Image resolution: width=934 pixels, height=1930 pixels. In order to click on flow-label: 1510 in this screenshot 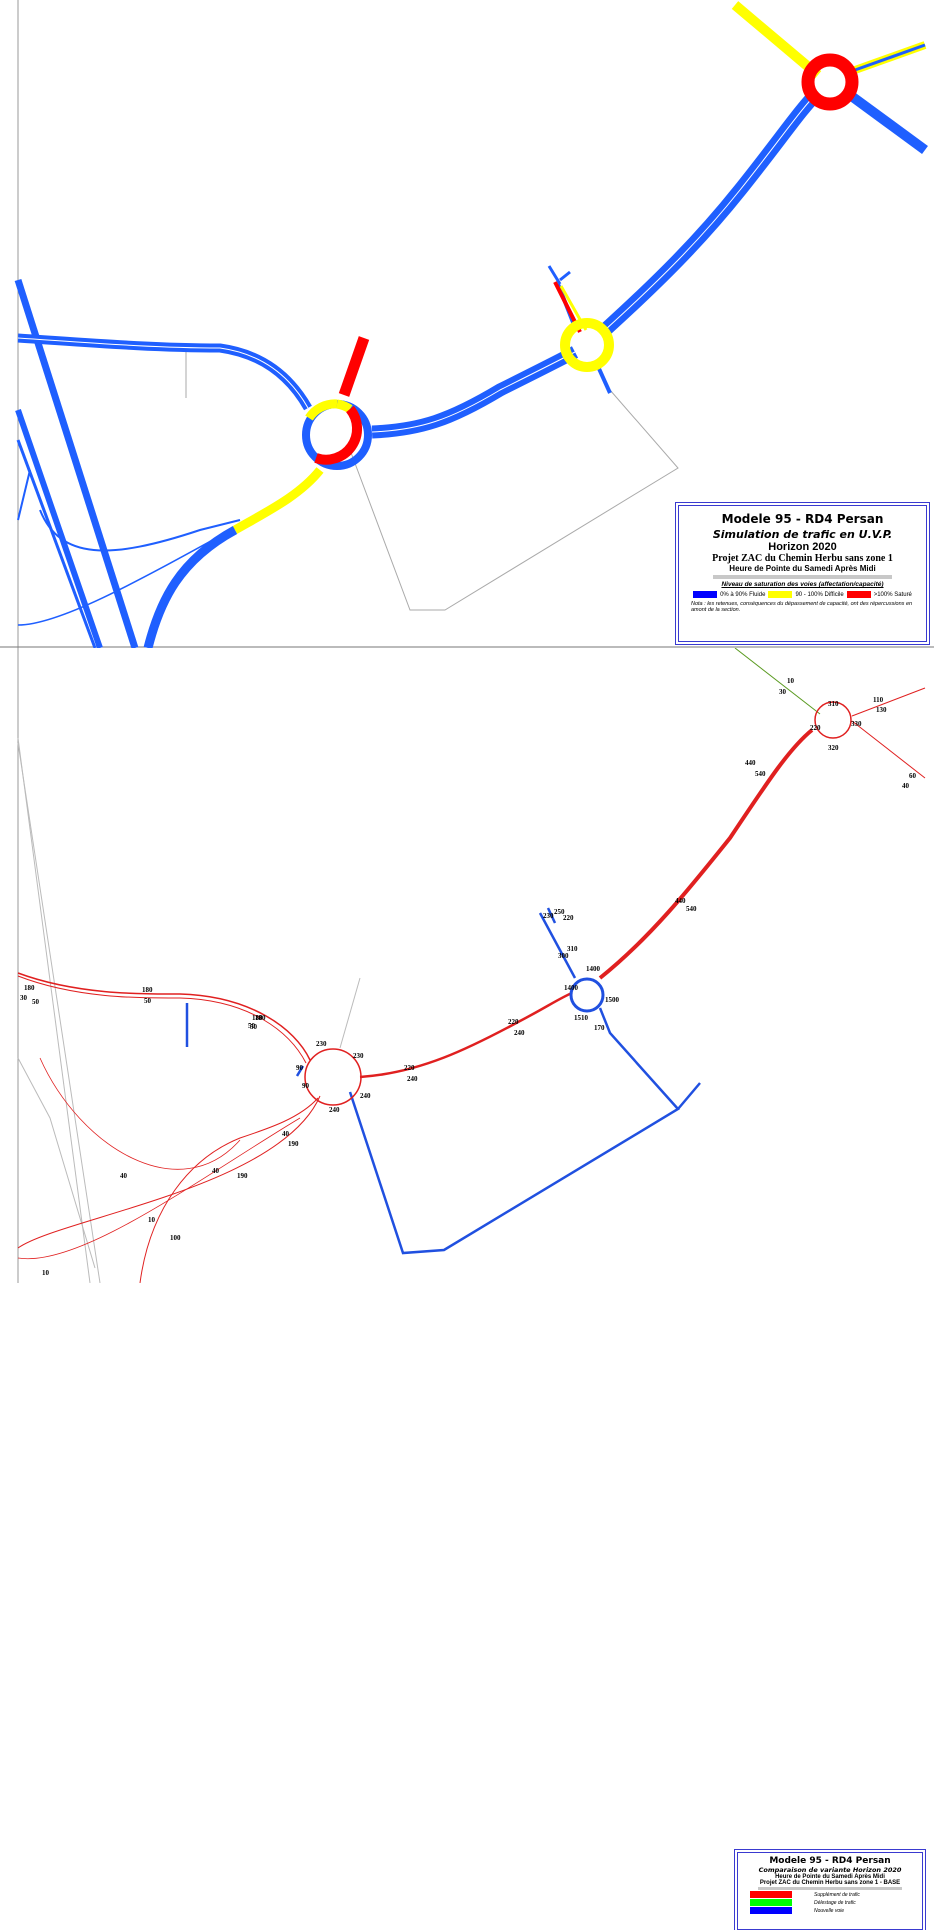, I will do `click(581, 1018)`.